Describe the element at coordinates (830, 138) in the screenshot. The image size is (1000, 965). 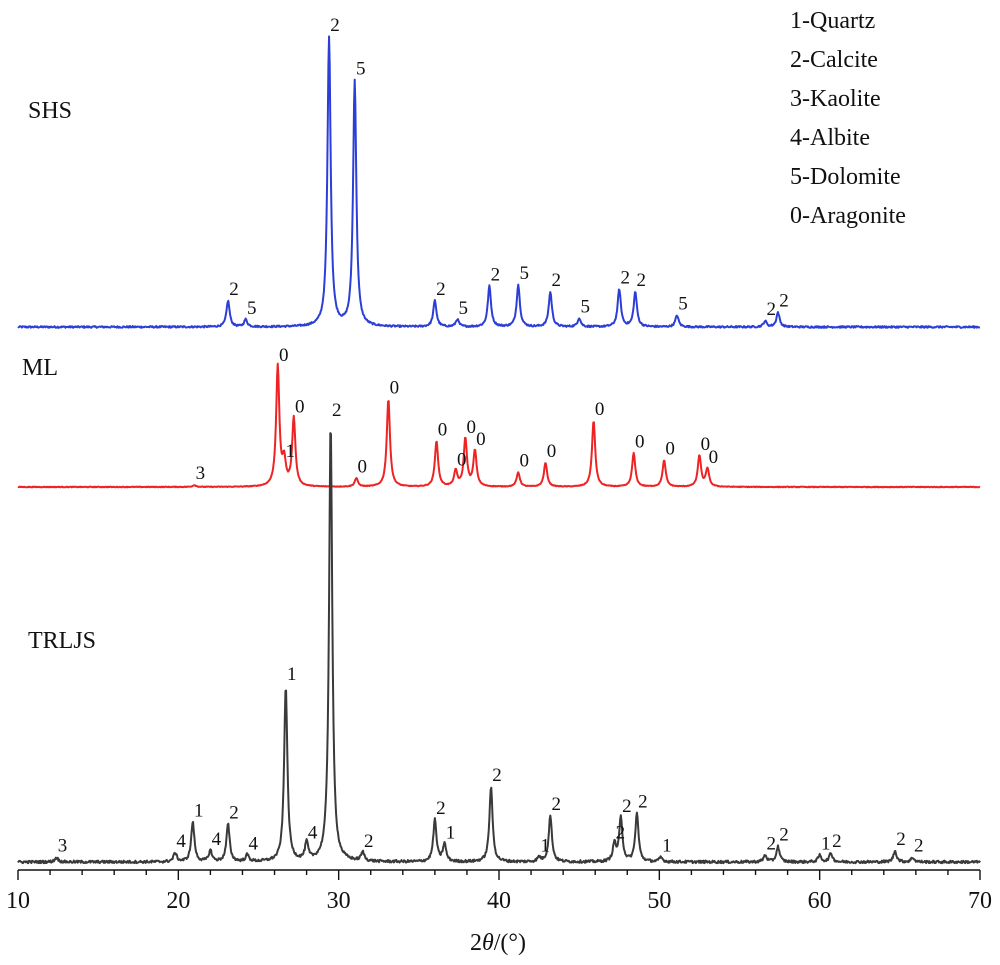
I see `legend-entry: 4-Albite` at that location.